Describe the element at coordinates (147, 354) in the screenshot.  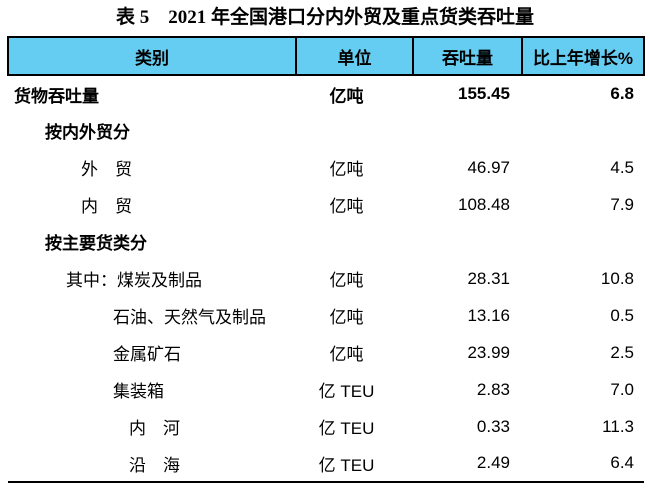
I see `row-category-label: 金属矿石` at that location.